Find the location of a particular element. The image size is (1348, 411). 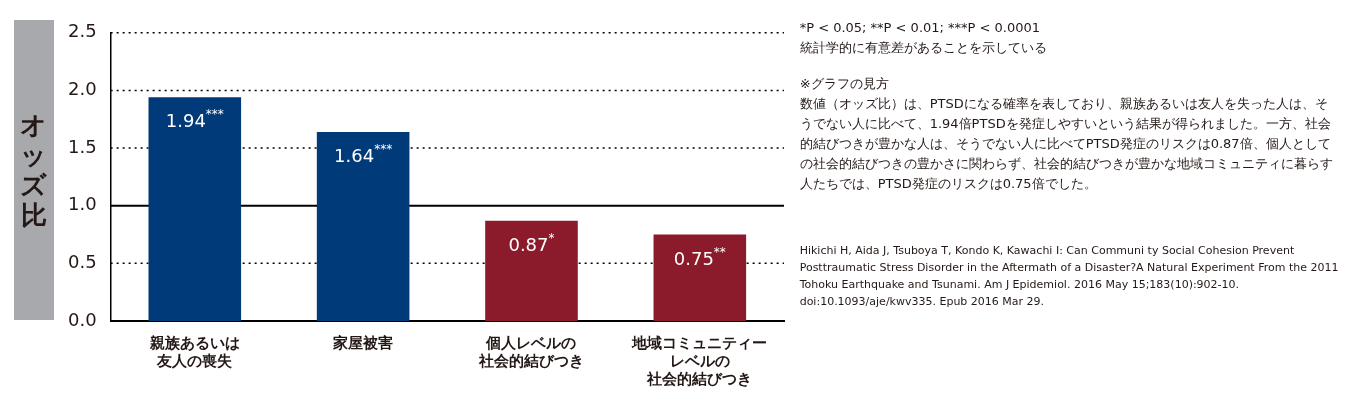

data-label: 0.75** is located at coordinates (699, 256).